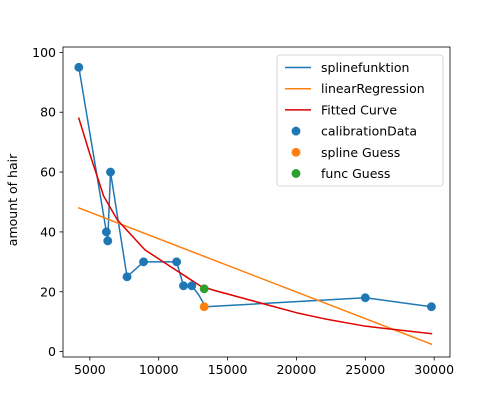 The height and width of the screenshot is (400, 500). What do you see at coordinates (297, 369) in the screenshot?
I see `x-tick-label: 20000` at bounding box center [297, 369].